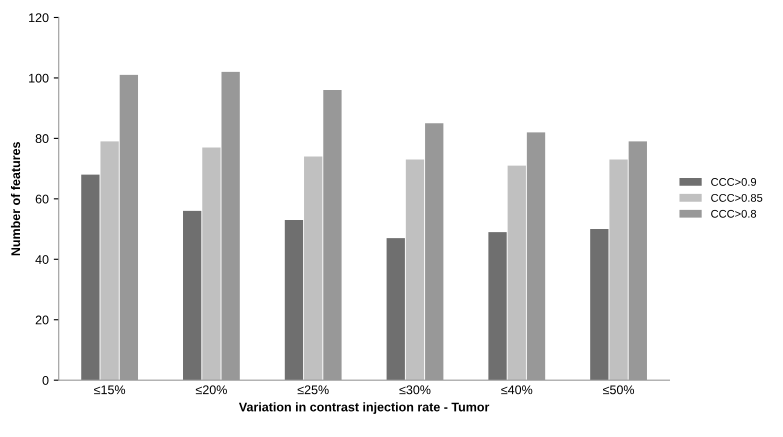  I want to click on x-axis-title: Variation in contrast injection rate - Tumor, so click(364, 408).